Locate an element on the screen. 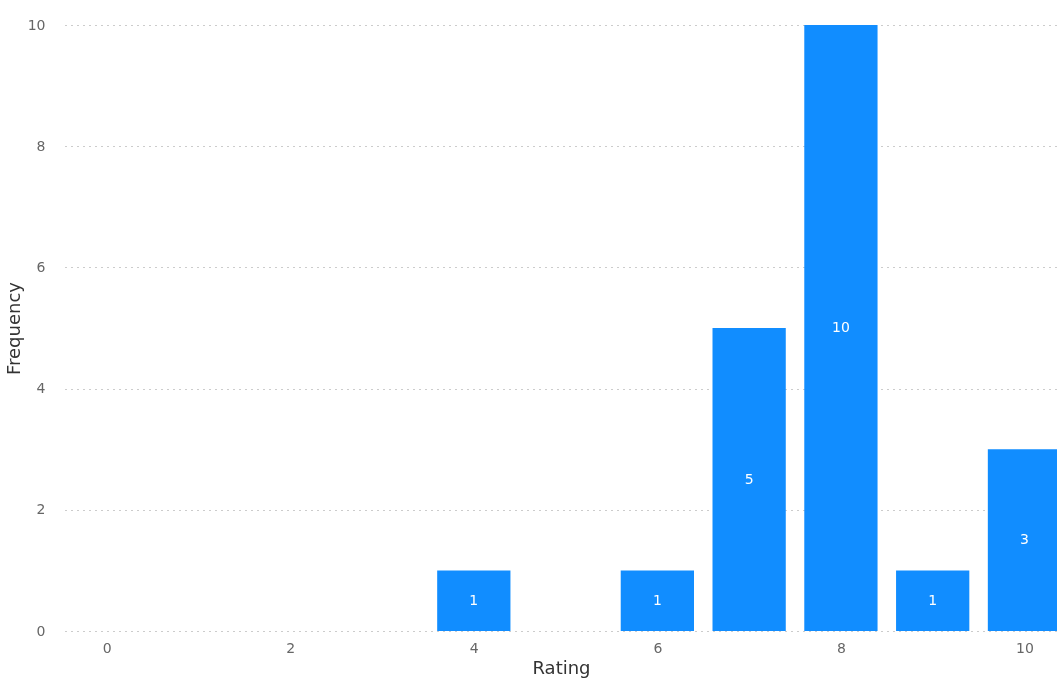 The height and width of the screenshot is (682, 1057). data-label: 10 is located at coordinates (841, 327).